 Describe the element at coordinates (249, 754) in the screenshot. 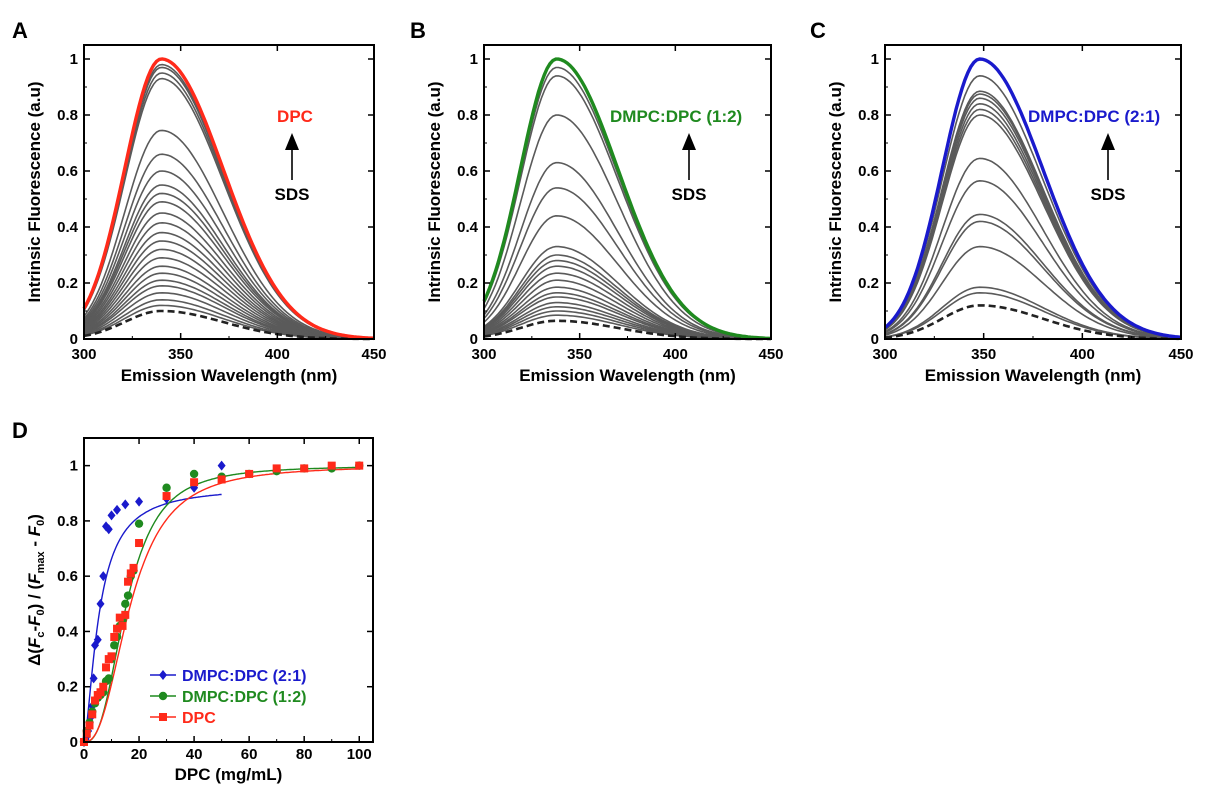

I see `x-tick-label: 60` at that location.